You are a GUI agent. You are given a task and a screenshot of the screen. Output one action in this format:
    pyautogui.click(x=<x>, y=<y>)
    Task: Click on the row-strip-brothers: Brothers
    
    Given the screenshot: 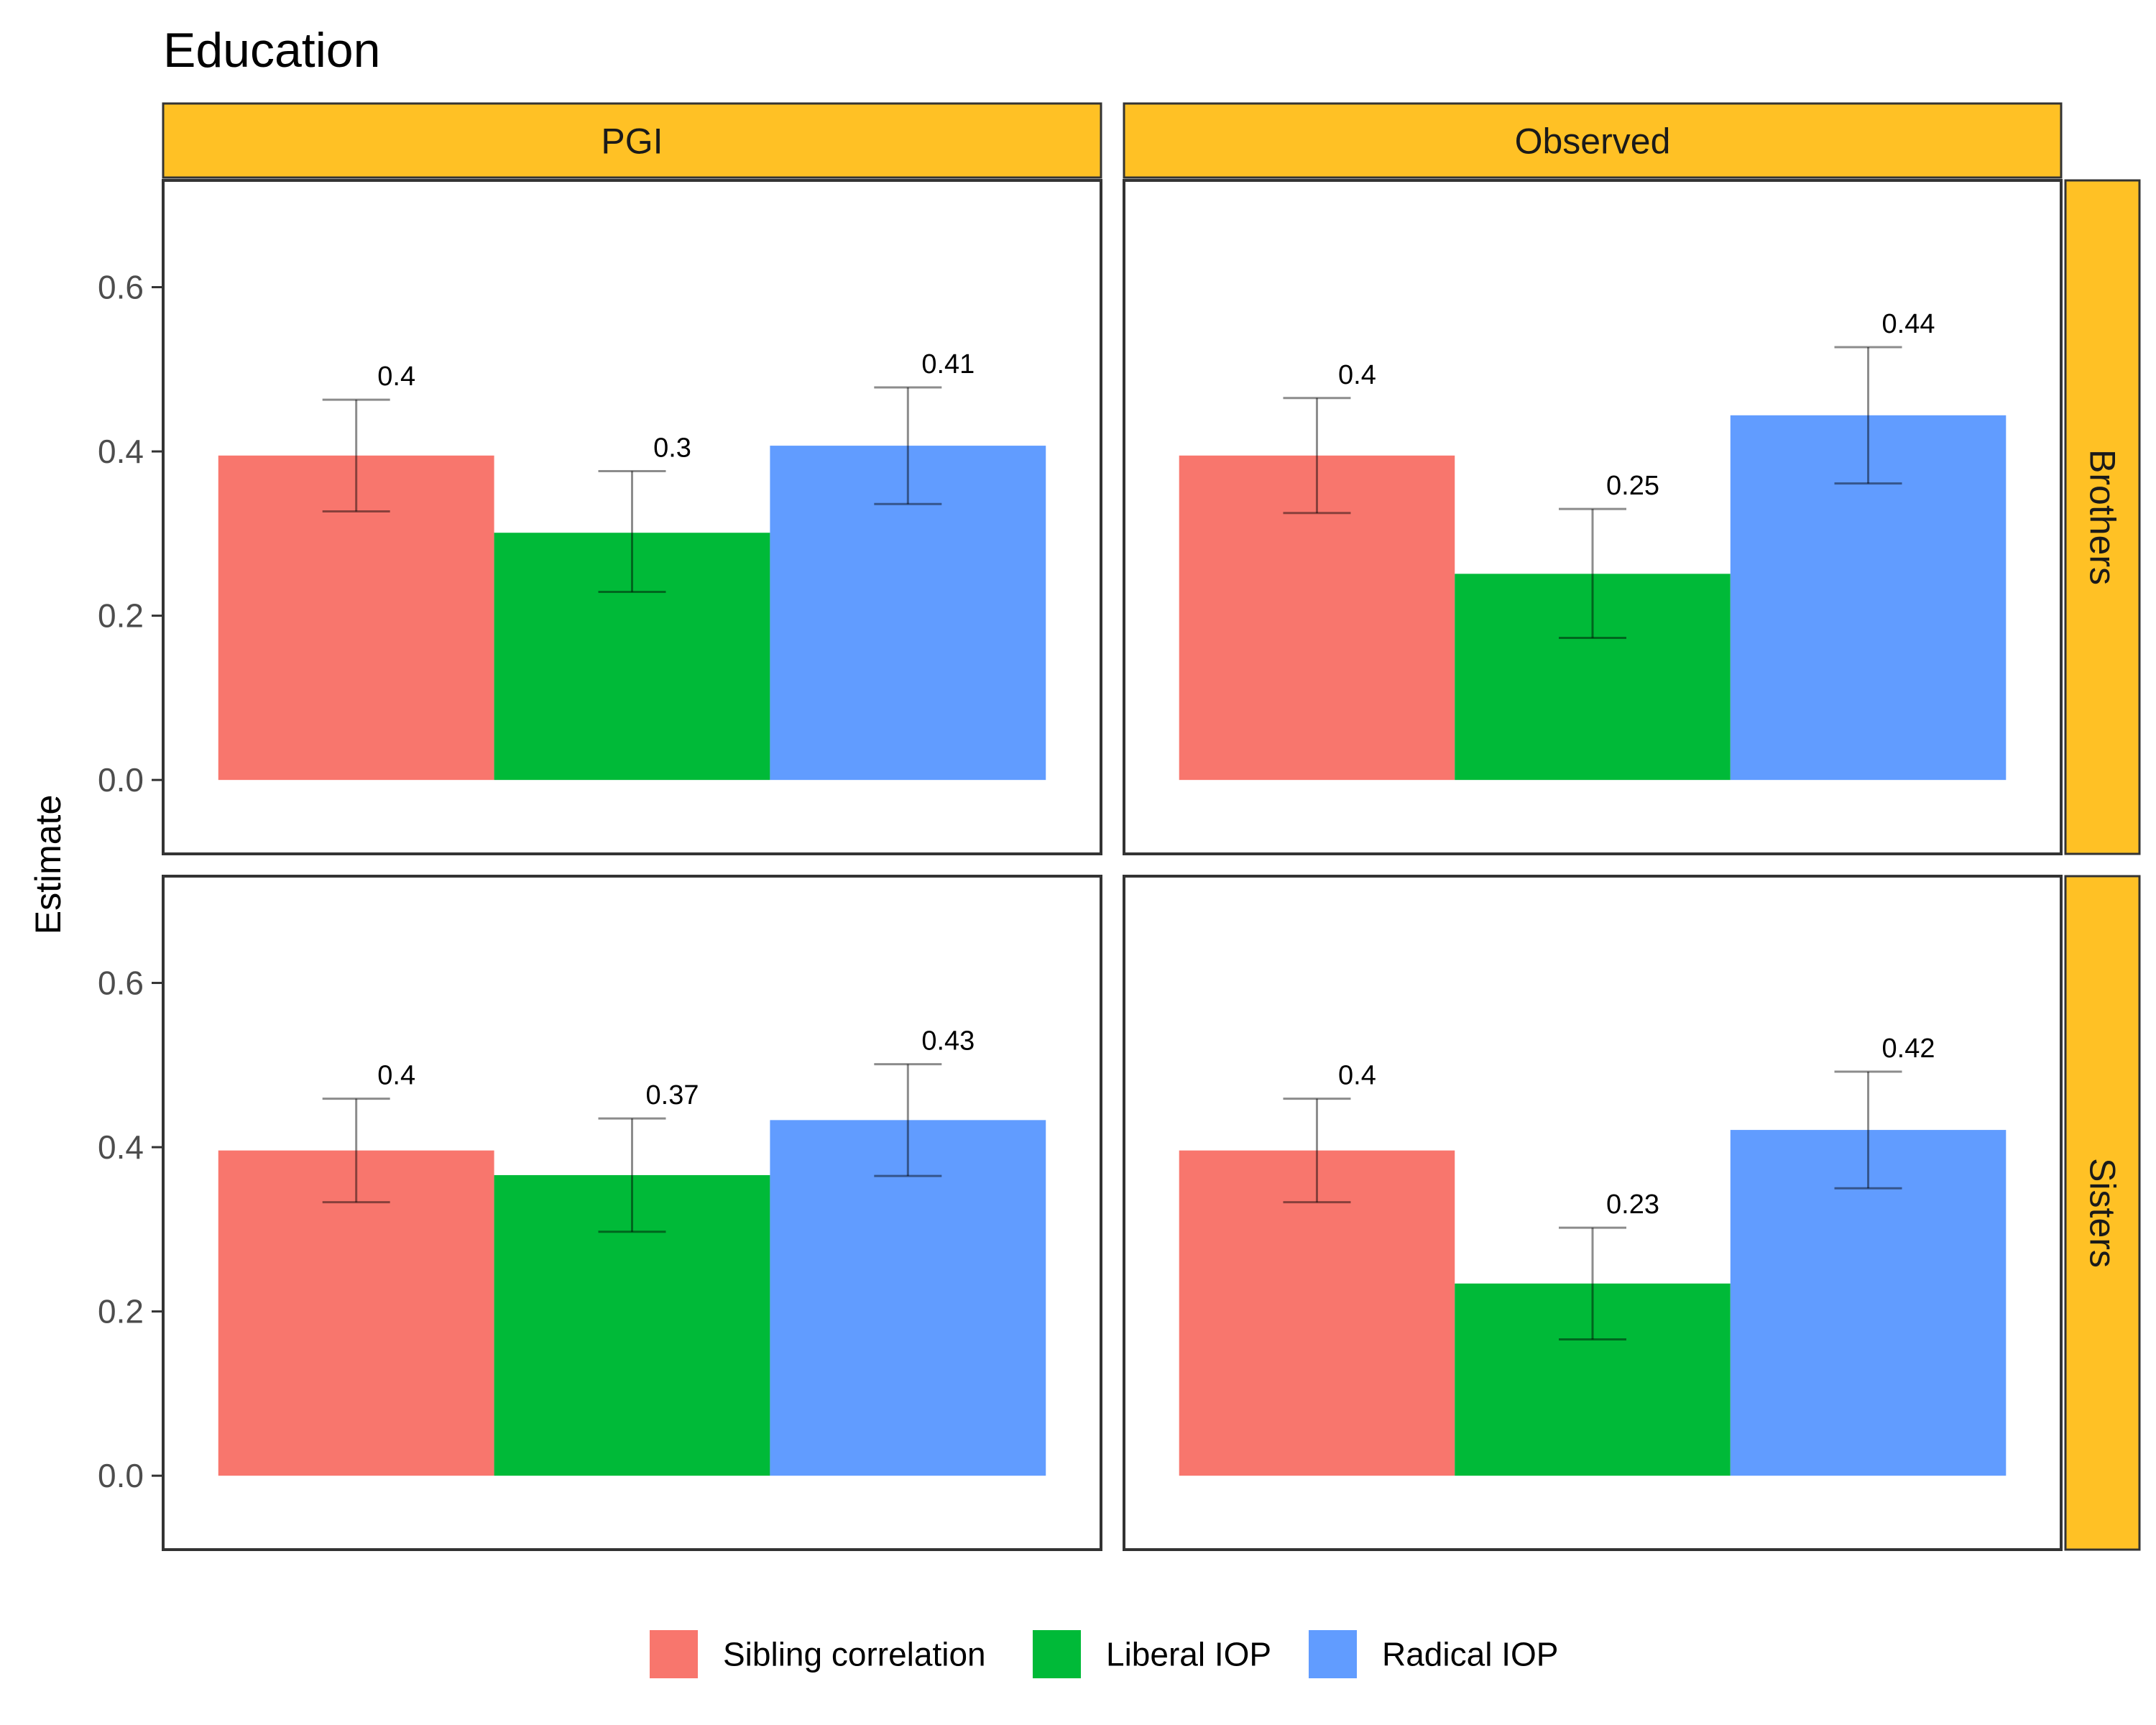 What is the action you would take?
    pyautogui.click(x=2102, y=517)
    